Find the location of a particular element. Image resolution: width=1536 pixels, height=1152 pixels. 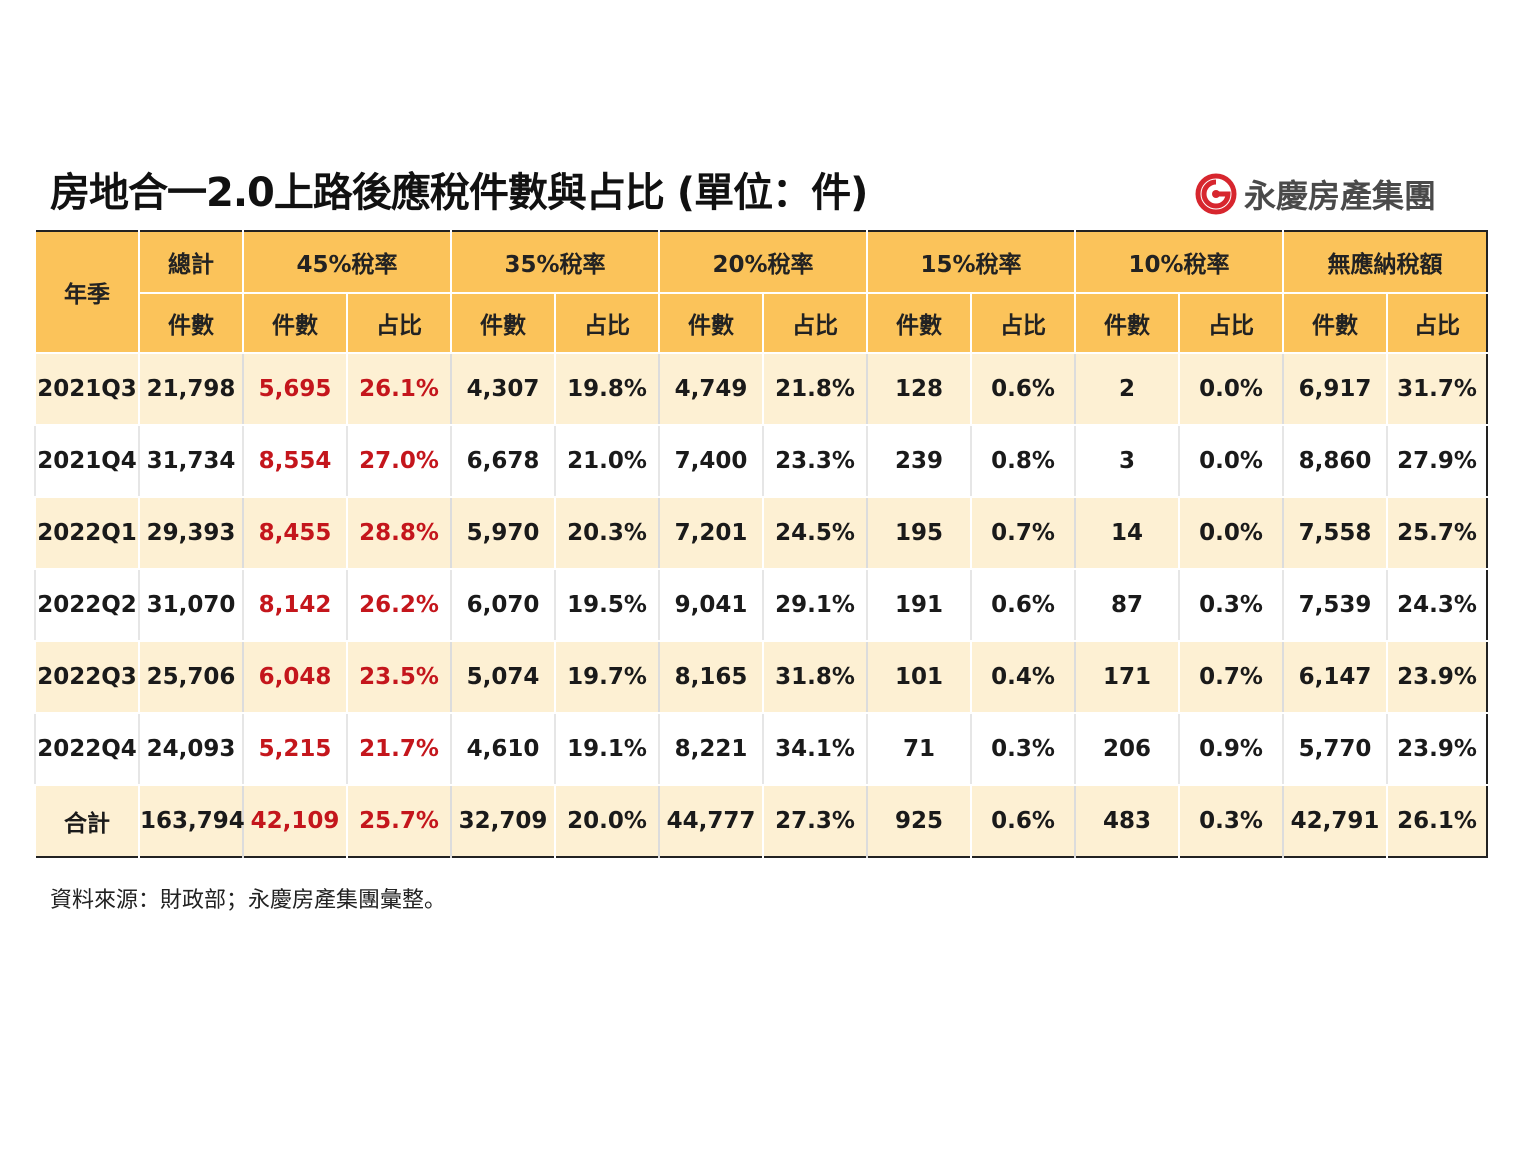

cell-count: 6,070 is located at coordinates (502, 605).